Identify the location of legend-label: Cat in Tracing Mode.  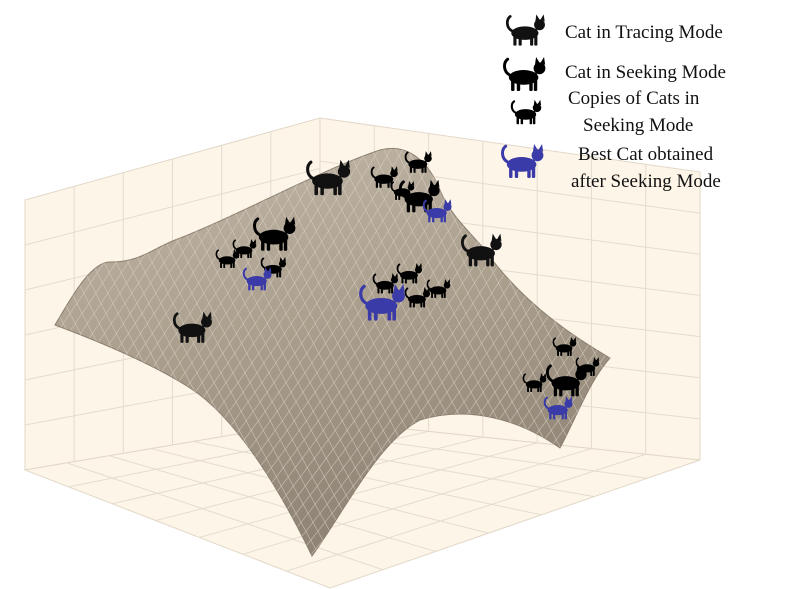
(644, 32).